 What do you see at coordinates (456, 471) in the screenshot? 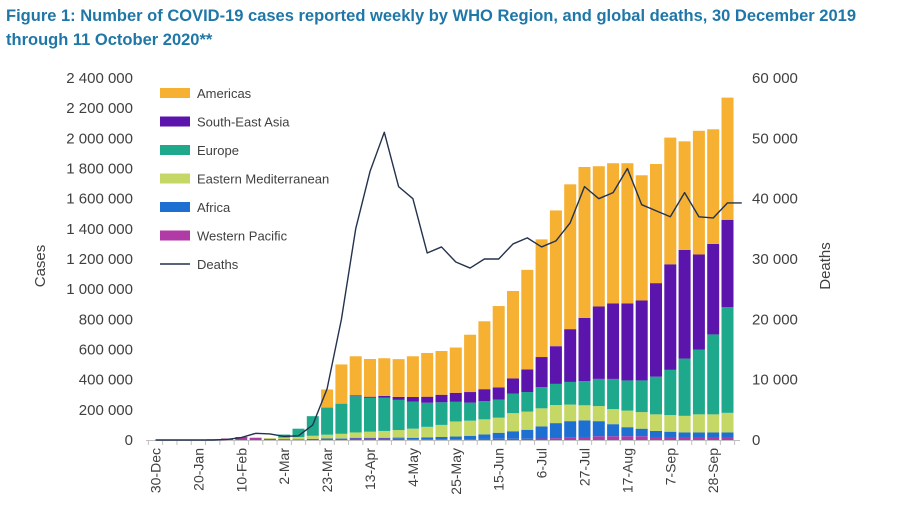
I see `x-tick-label: 25-May` at bounding box center [456, 471].